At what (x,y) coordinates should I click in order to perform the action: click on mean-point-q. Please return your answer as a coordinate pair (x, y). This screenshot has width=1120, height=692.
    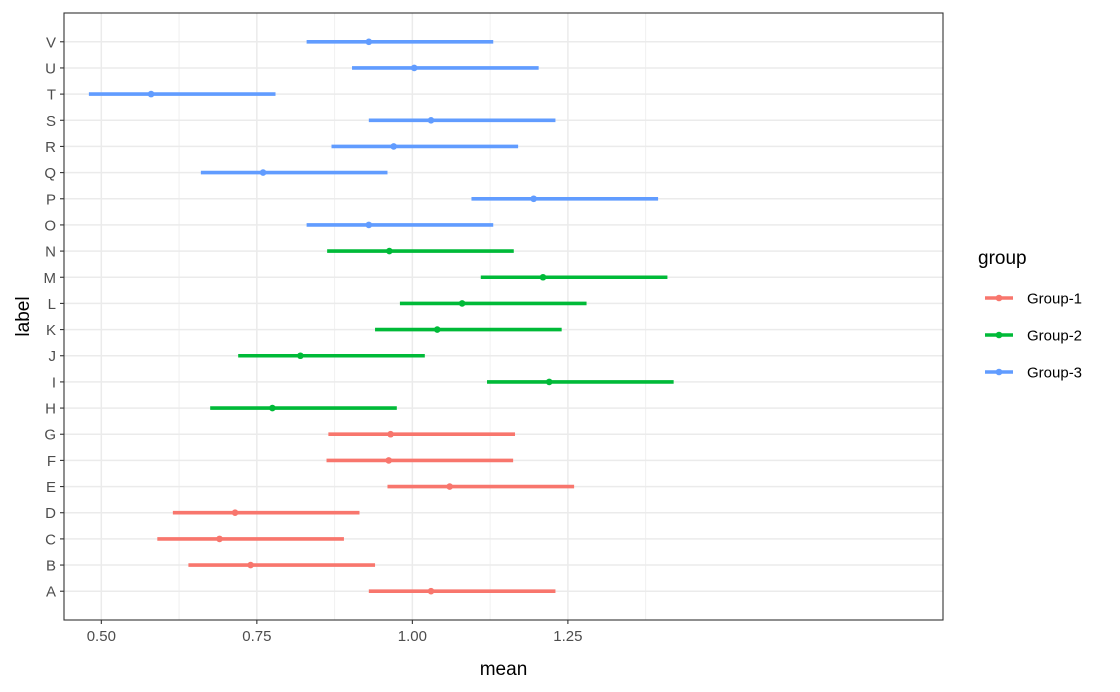
    Looking at the image, I should click on (263, 172).